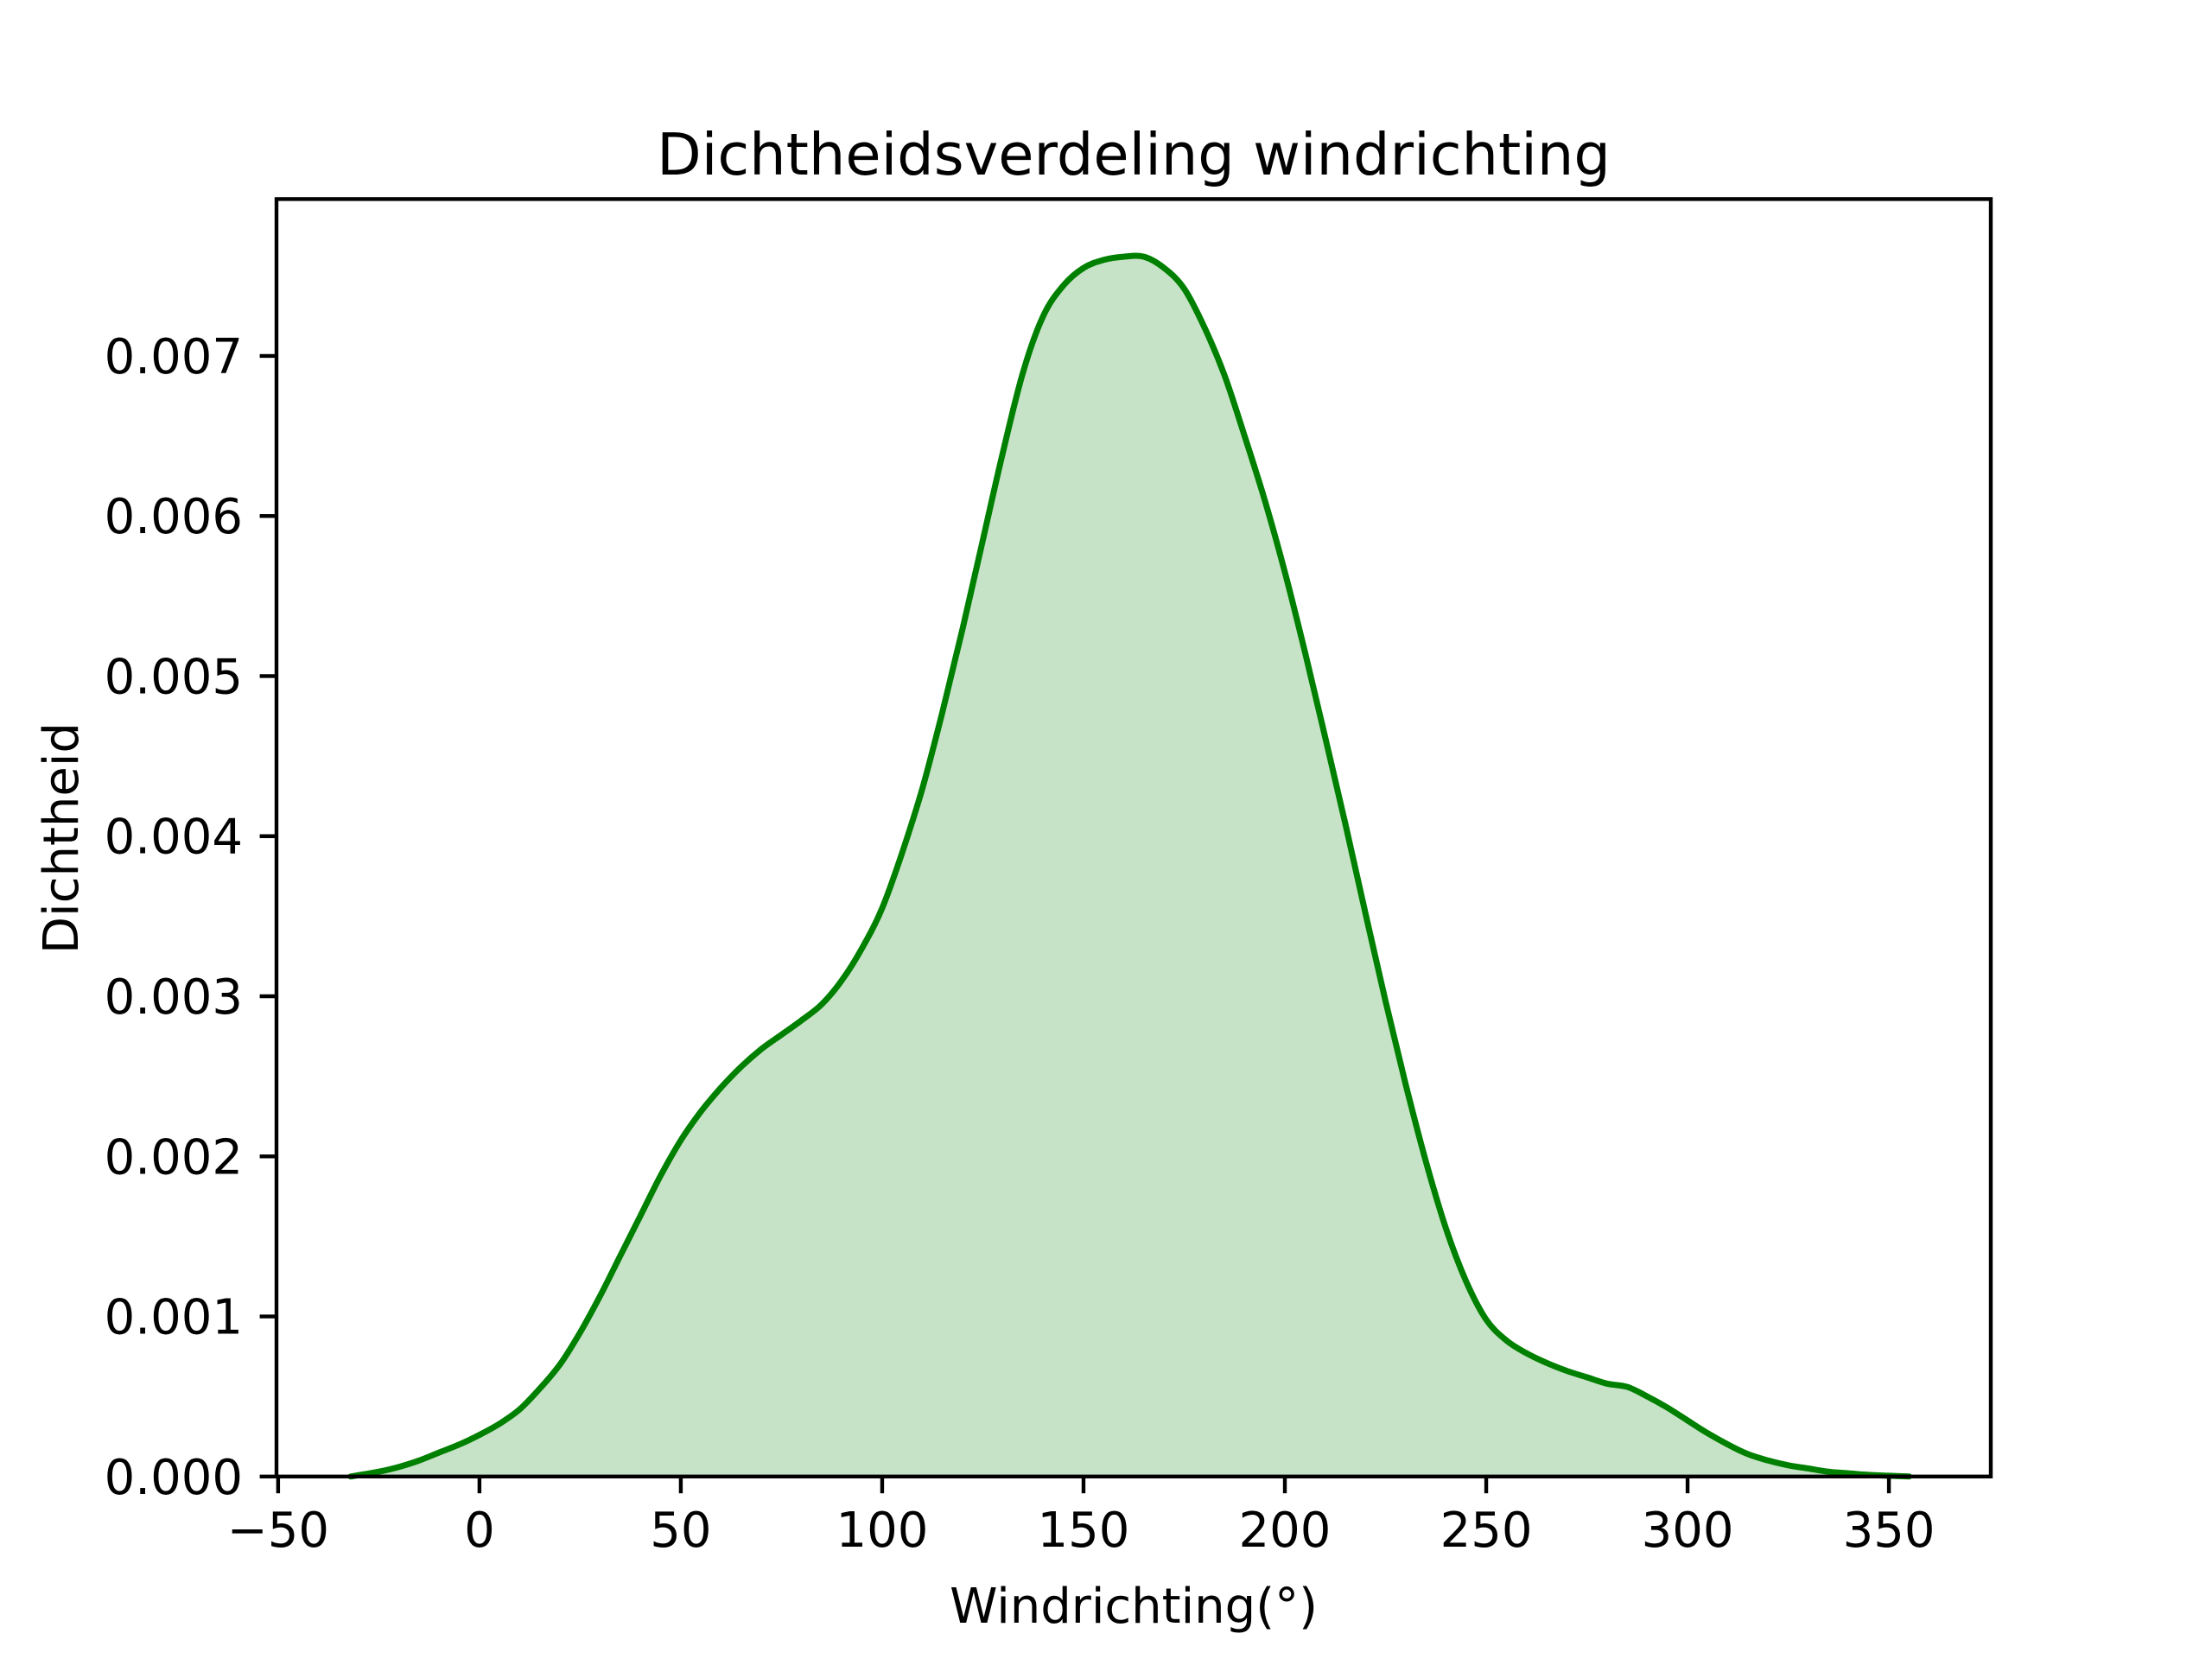 The height and width of the screenshot is (1659, 2212). What do you see at coordinates (174, 838) in the screenshot?
I see `y-tick-label: 0.004` at bounding box center [174, 838].